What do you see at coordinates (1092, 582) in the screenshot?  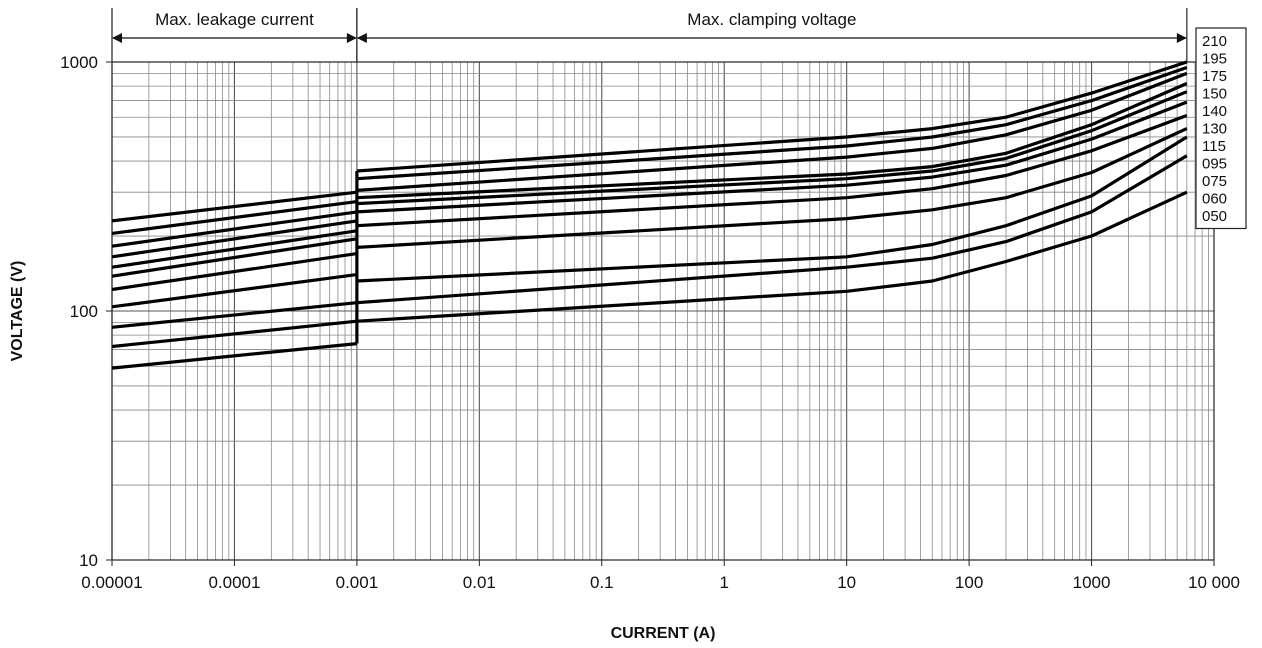 I see `x-tick-label: 1000` at bounding box center [1092, 582].